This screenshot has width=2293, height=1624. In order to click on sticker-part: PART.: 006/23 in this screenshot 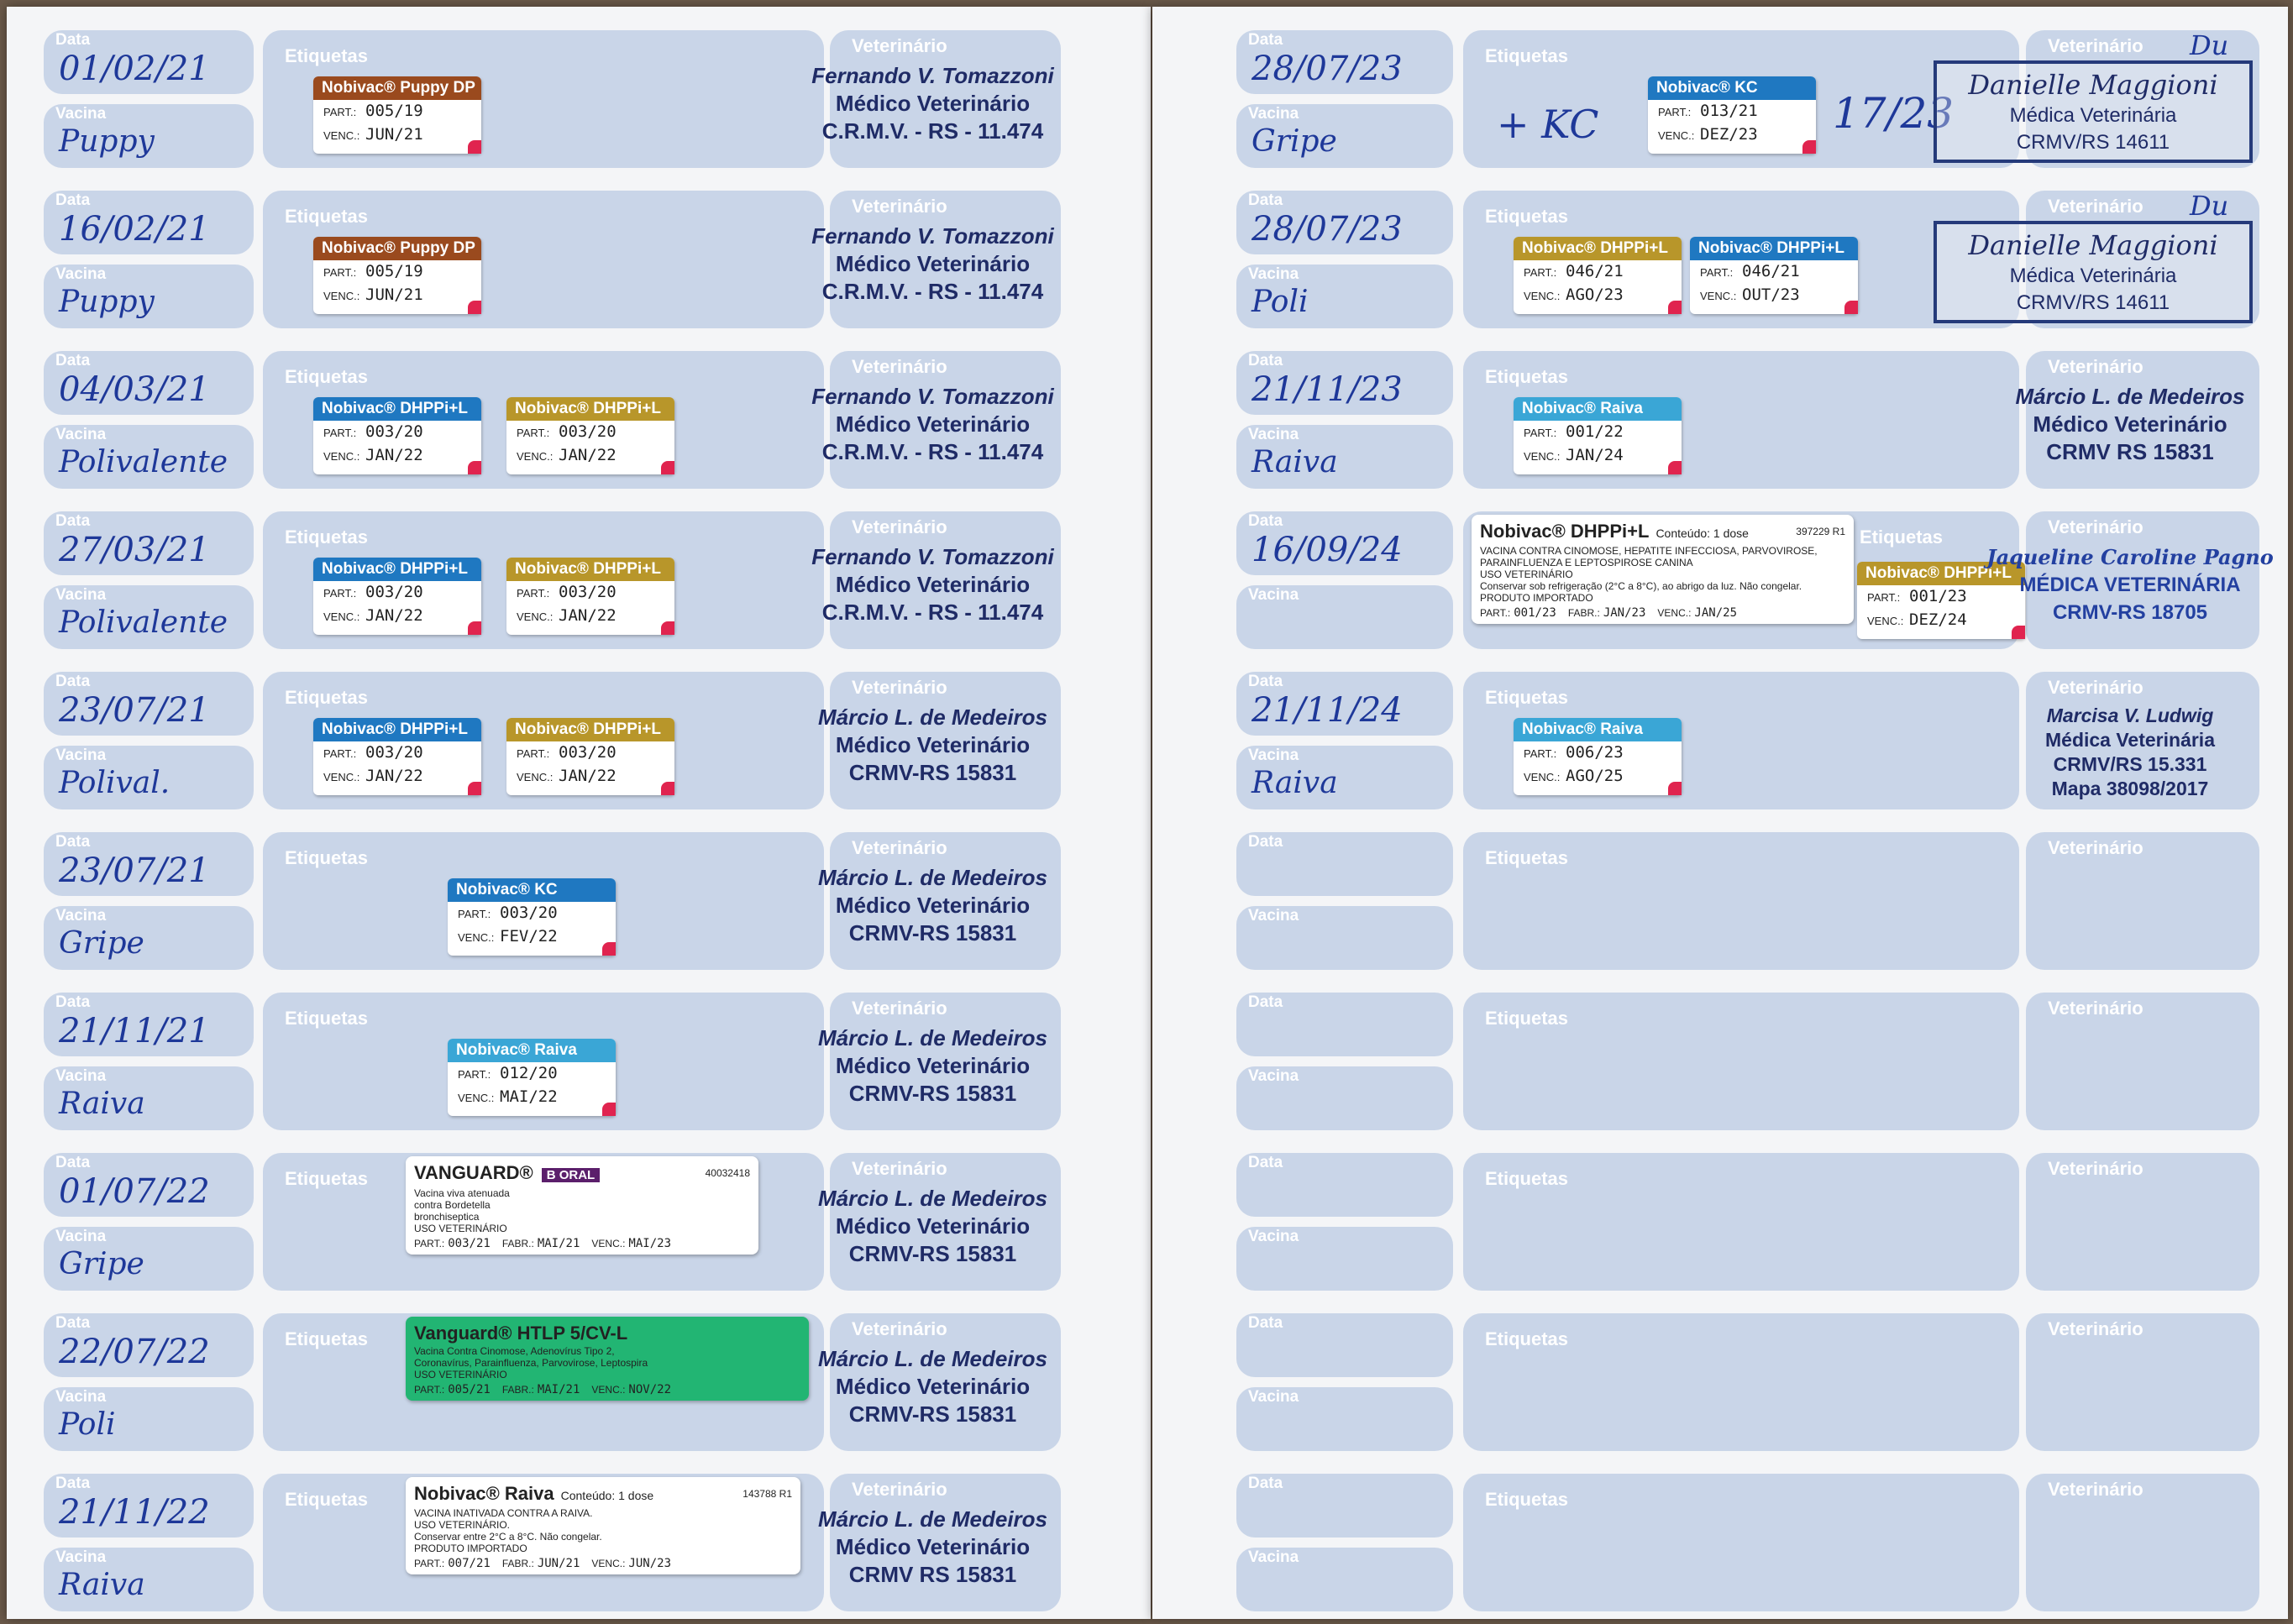, I will do `click(1598, 753)`.